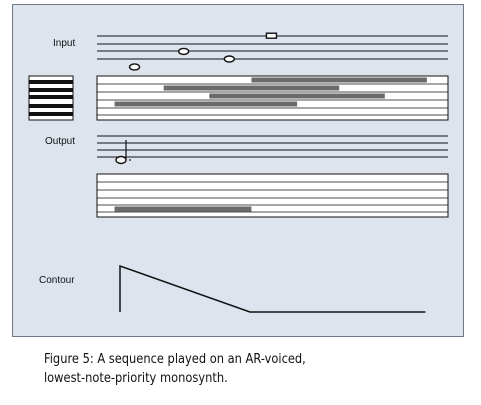 The height and width of the screenshot is (405, 481). What do you see at coordinates (203, 51) in the screenshot?
I see `input-notes` at bounding box center [203, 51].